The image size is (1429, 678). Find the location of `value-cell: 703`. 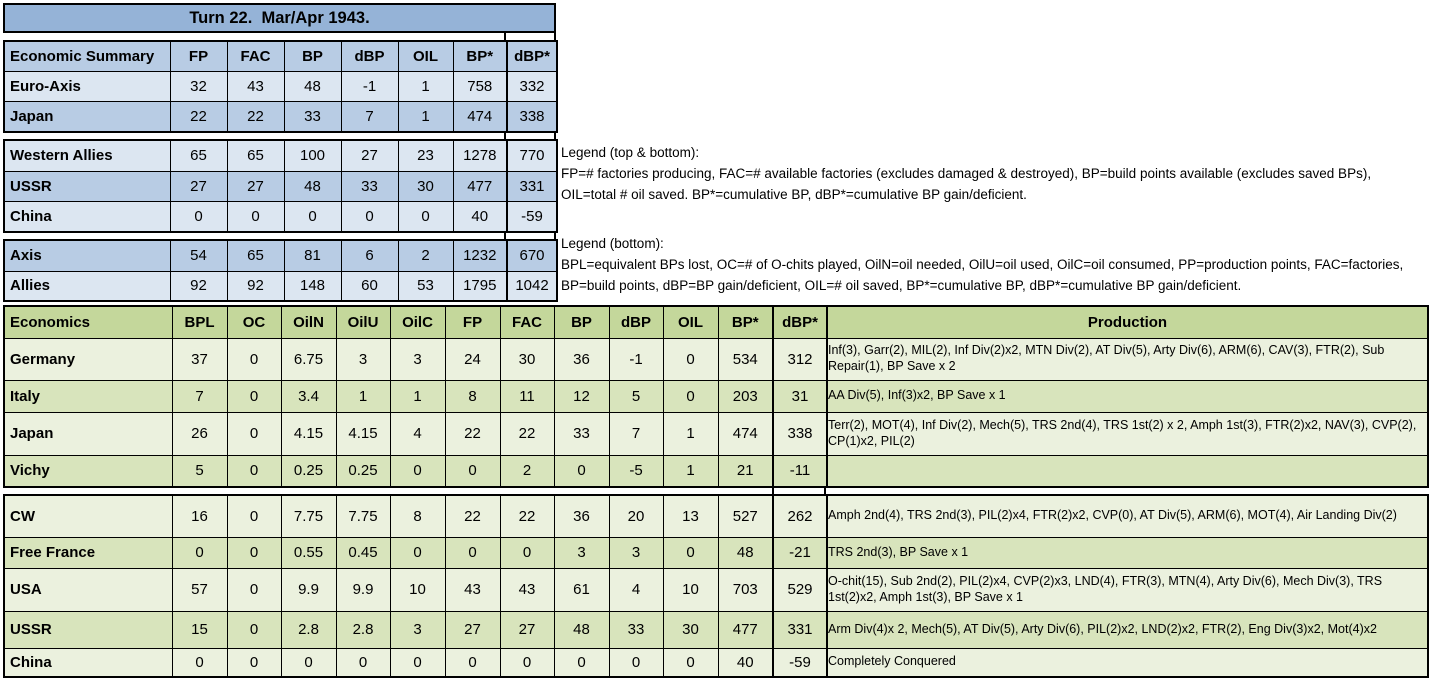

value-cell: 703 is located at coordinates (745, 589).